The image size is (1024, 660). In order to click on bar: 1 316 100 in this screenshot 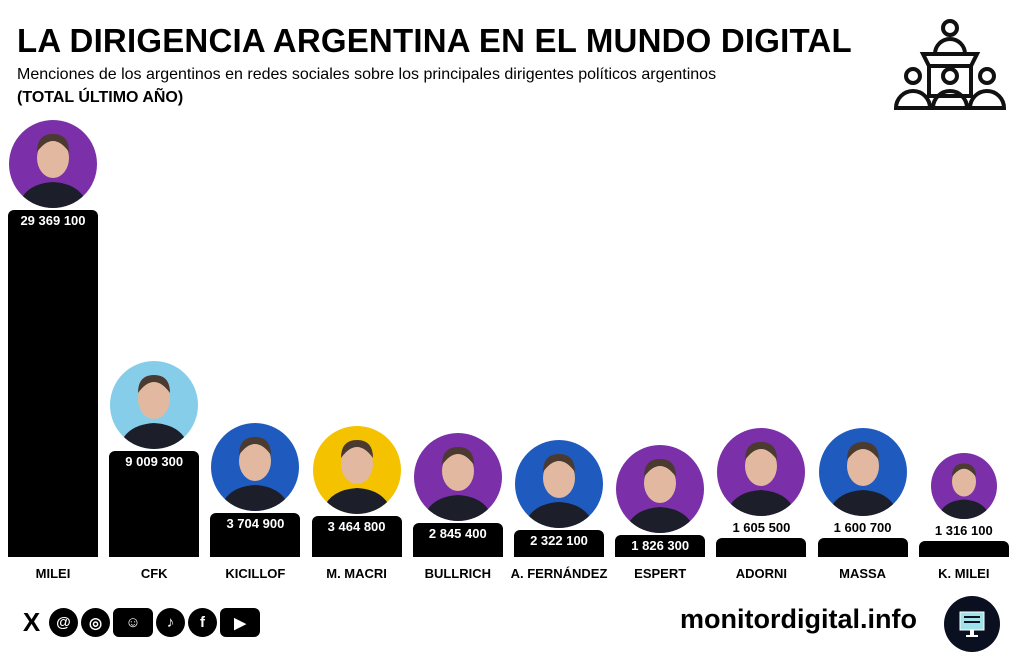, I will do `click(963, 540)`.